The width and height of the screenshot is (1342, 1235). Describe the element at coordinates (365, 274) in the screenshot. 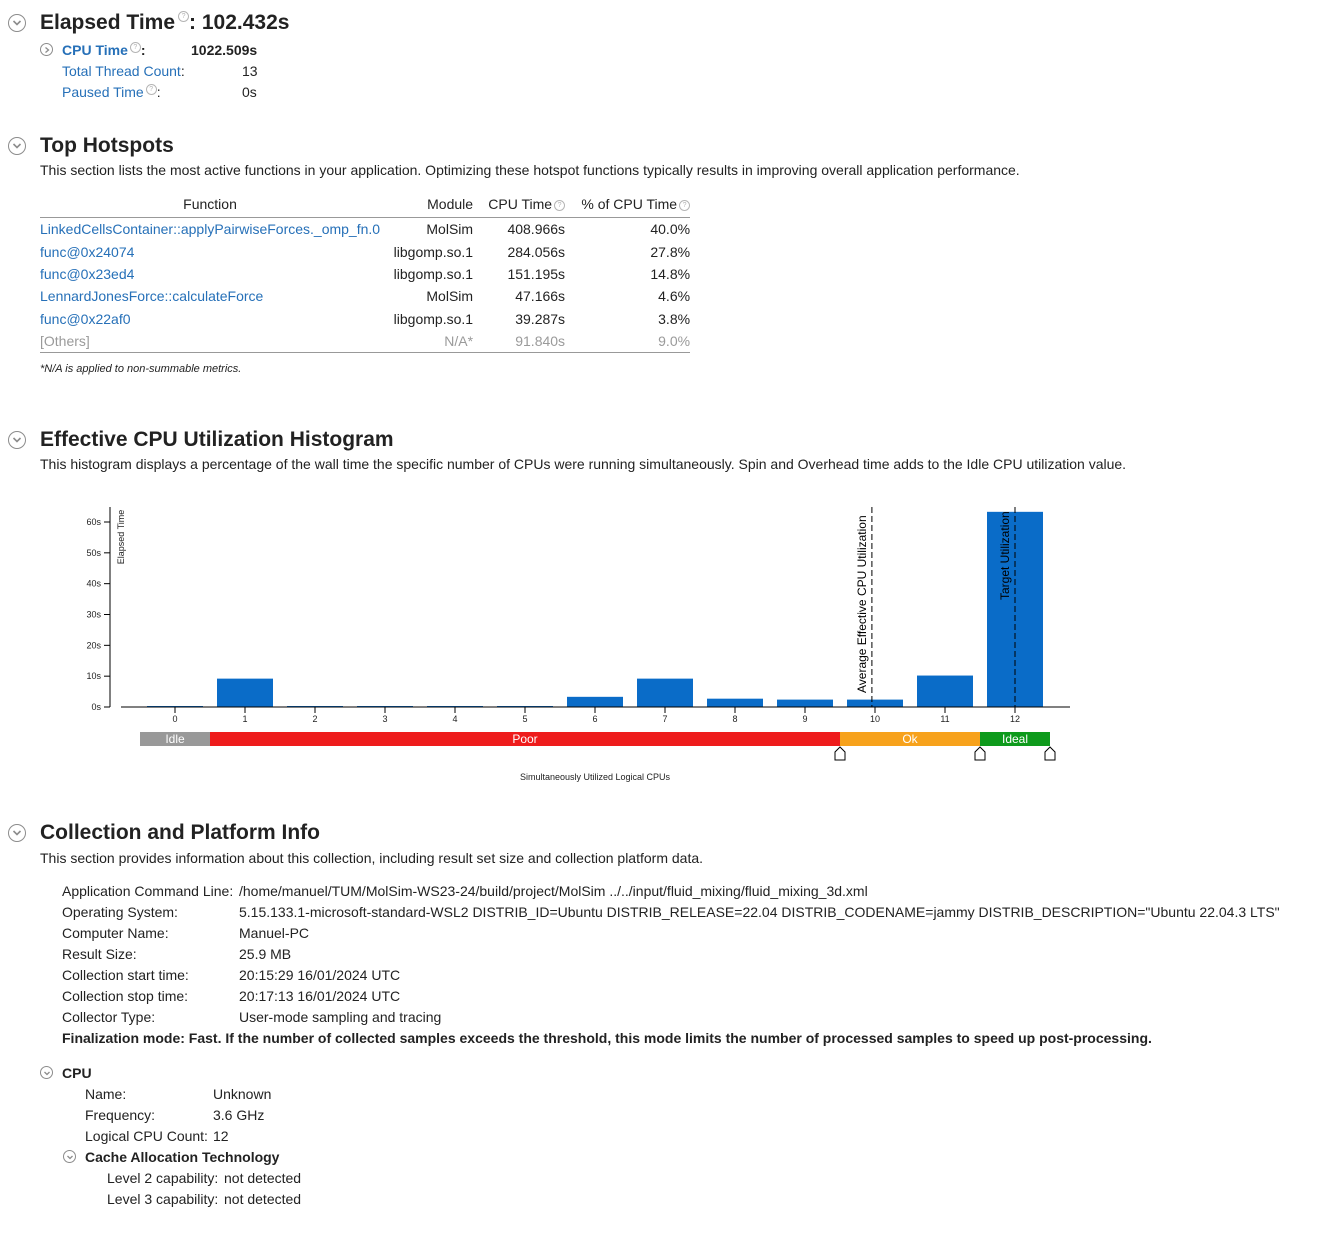

I see `table-row: func@0x23ed4 libgomp.so.1 151.195s 14.8%` at that location.